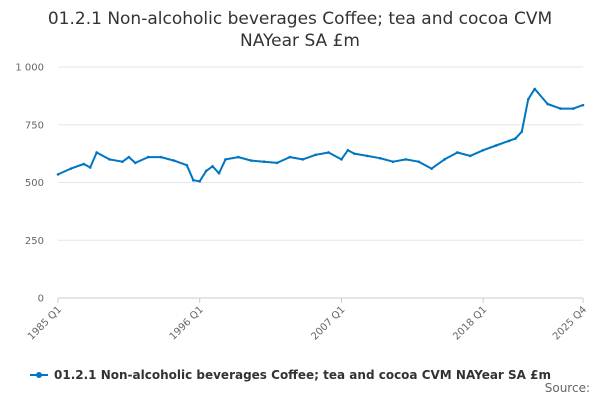 This screenshot has width=600, height=400. What do you see at coordinates (39, 375) in the screenshot?
I see `legend-swatch` at bounding box center [39, 375].